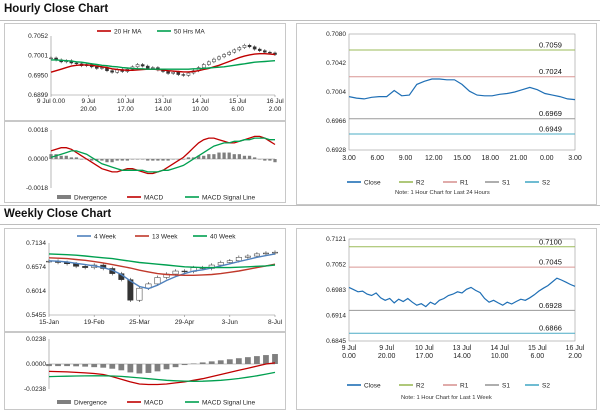 This screenshot has height=413, width=600. What do you see at coordinates (420, 386) in the screenshot?
I see `weekly-pivot-legend-r2: R2` at bounding box center [420, 386].